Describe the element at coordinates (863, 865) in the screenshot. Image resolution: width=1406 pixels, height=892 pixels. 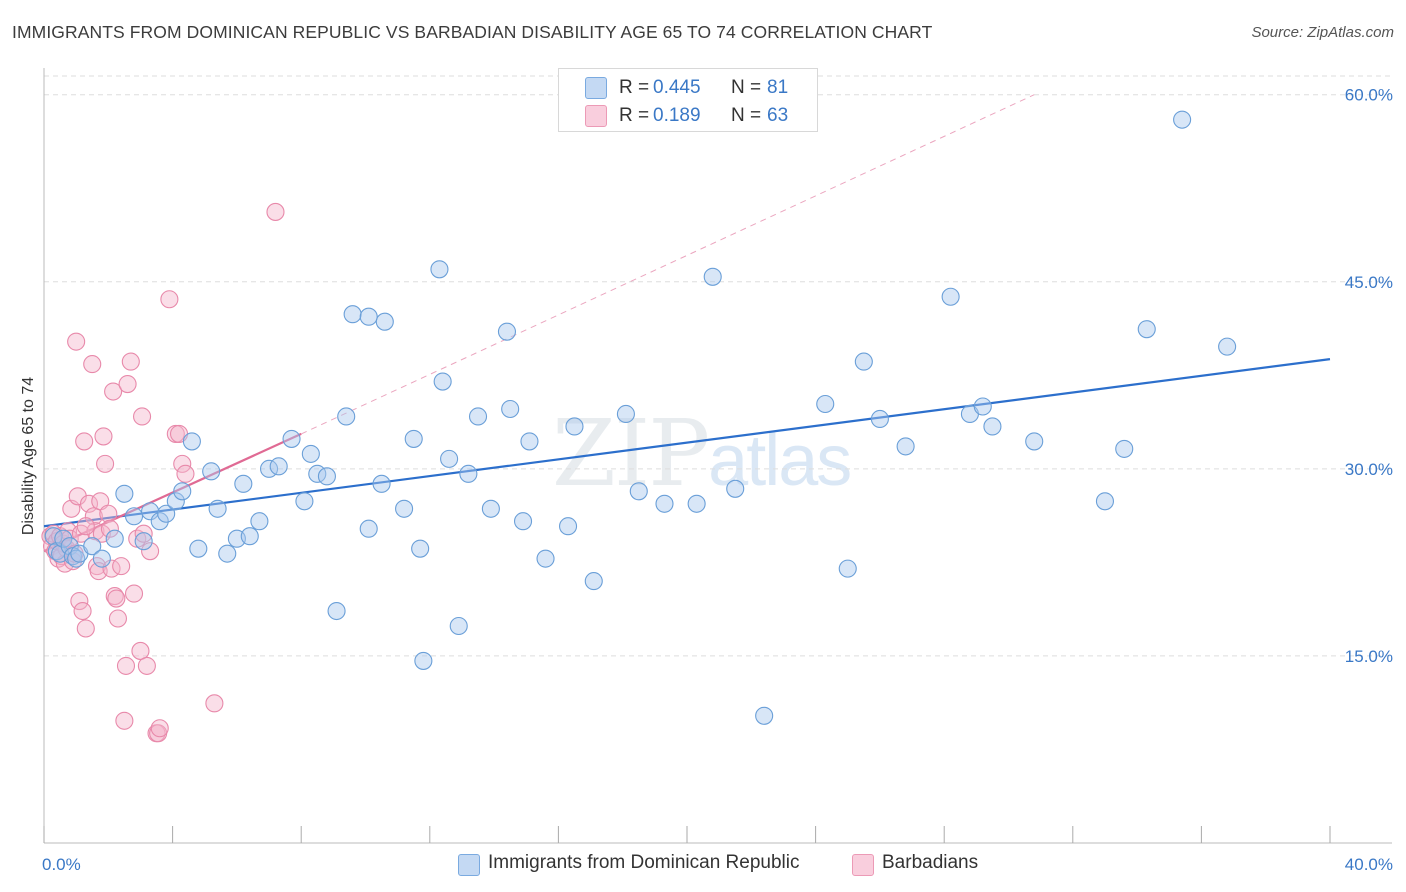
I see `bottom-legend-swatch-pink` at that location.